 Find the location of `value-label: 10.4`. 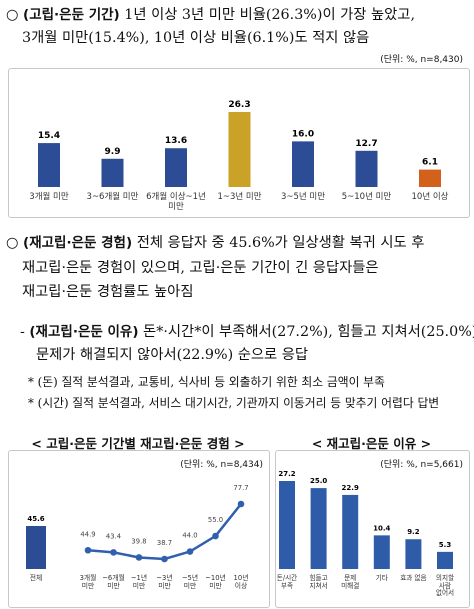

value-label: 10.4 is located at coordinates (381, 528).